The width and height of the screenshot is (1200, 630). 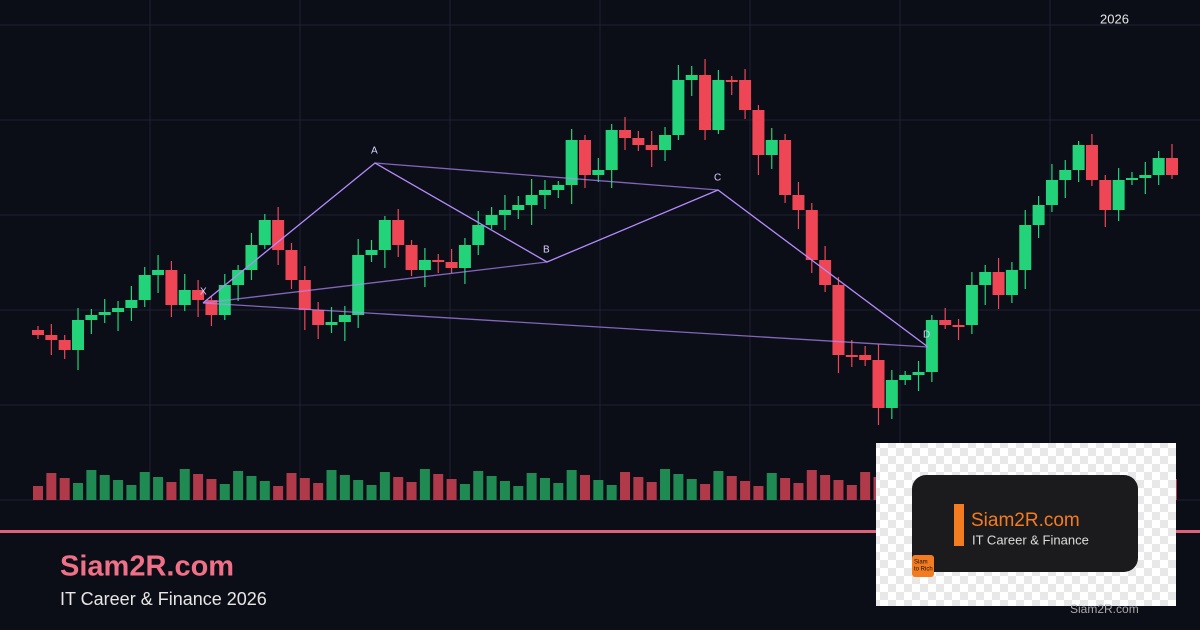 I want to click on logo-title: Siam2R.com, so click(x=1025, y=520).